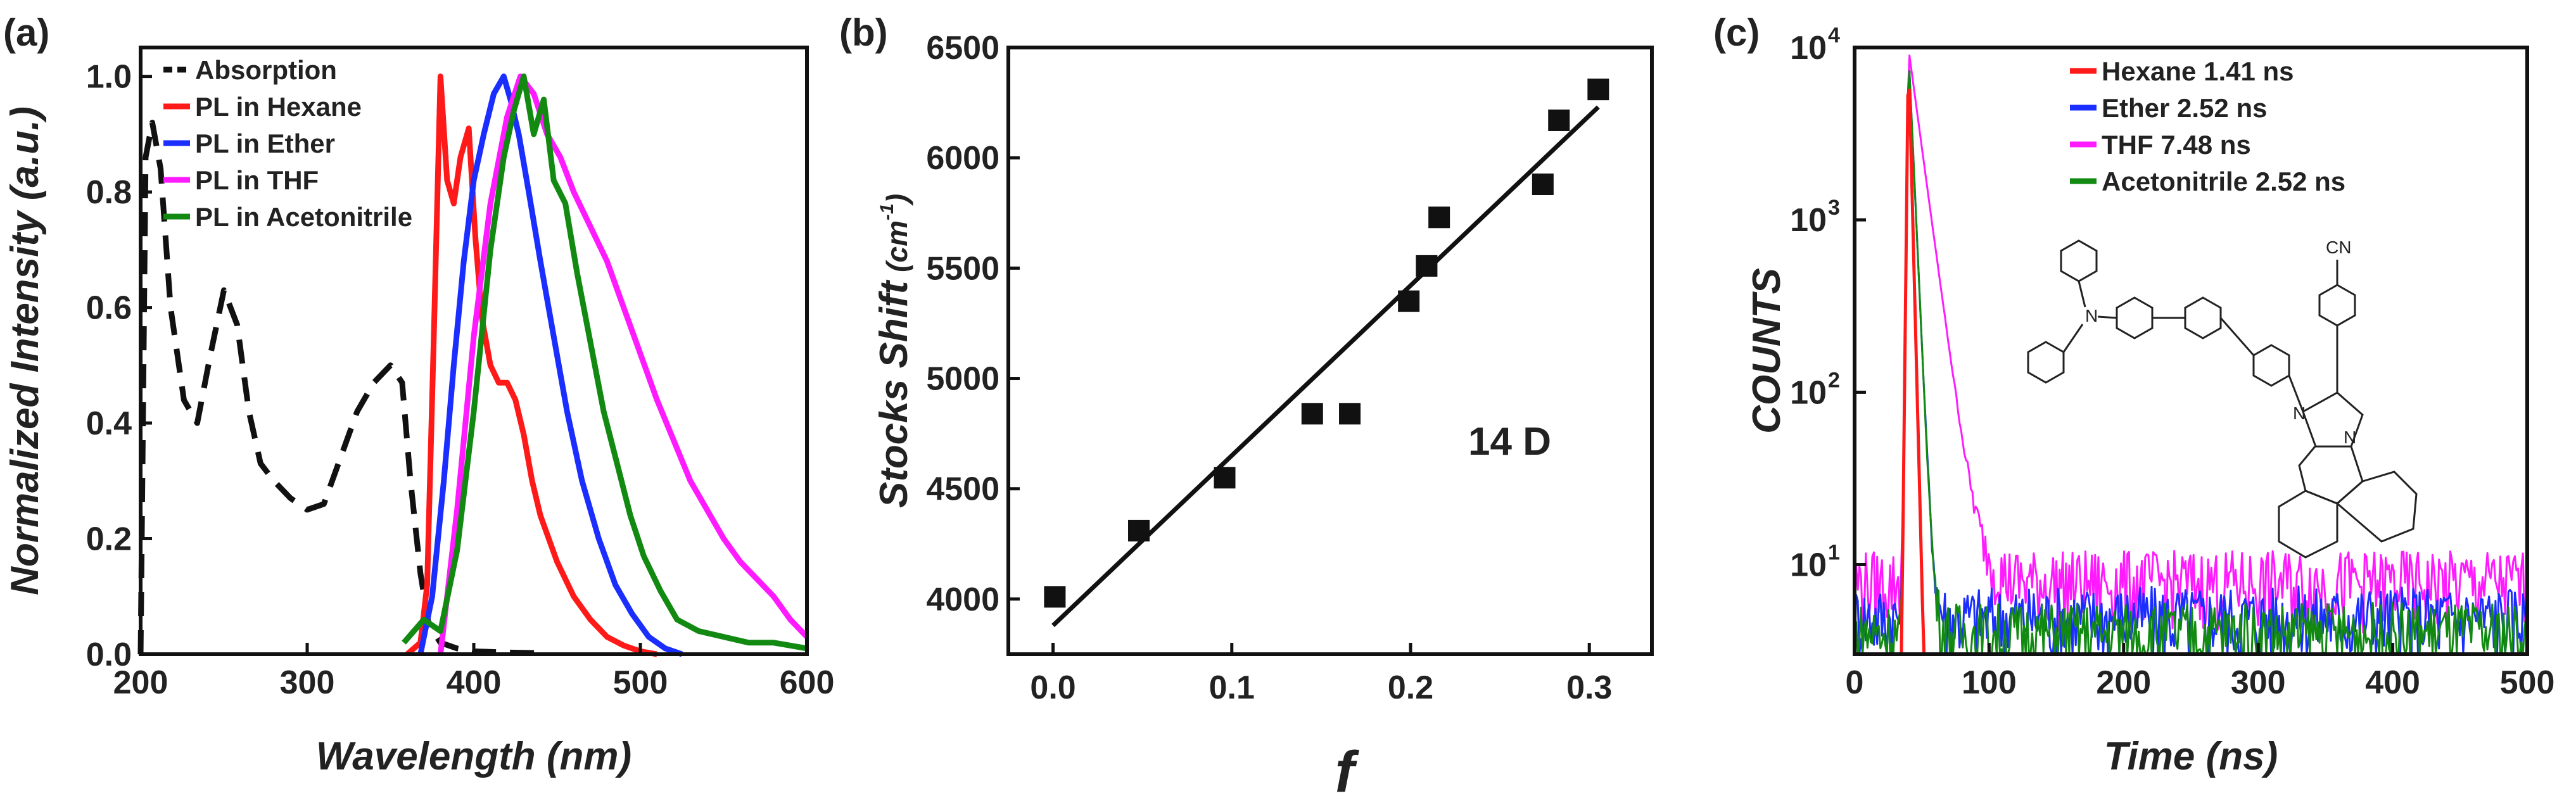  I want to click on panel-a-legend-label-3: PL in THF, so click(257, 180).